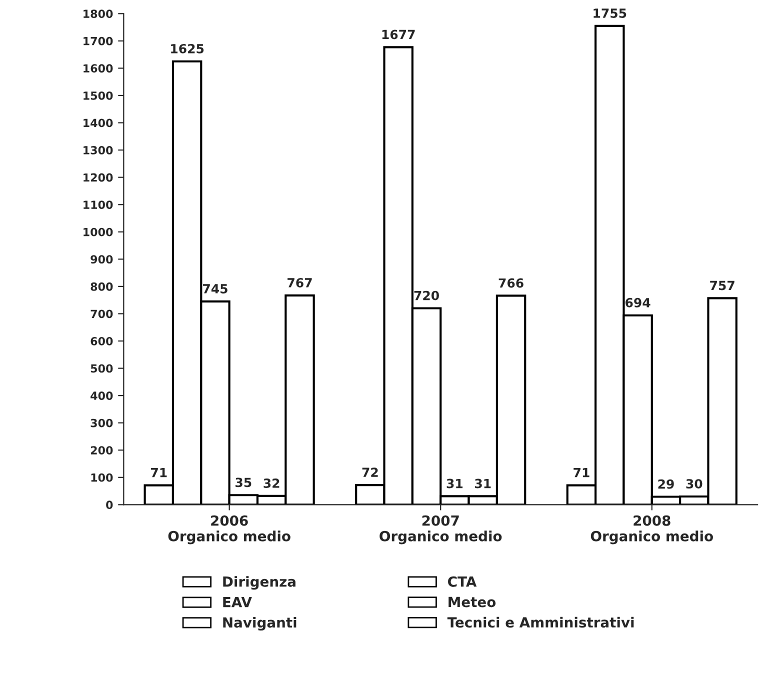 Image resolution: width=773 pixels, height=682 pixels. Describe the element at coordinates (398, 35) in the screenshot. I see `data-label: 1677` at that location.